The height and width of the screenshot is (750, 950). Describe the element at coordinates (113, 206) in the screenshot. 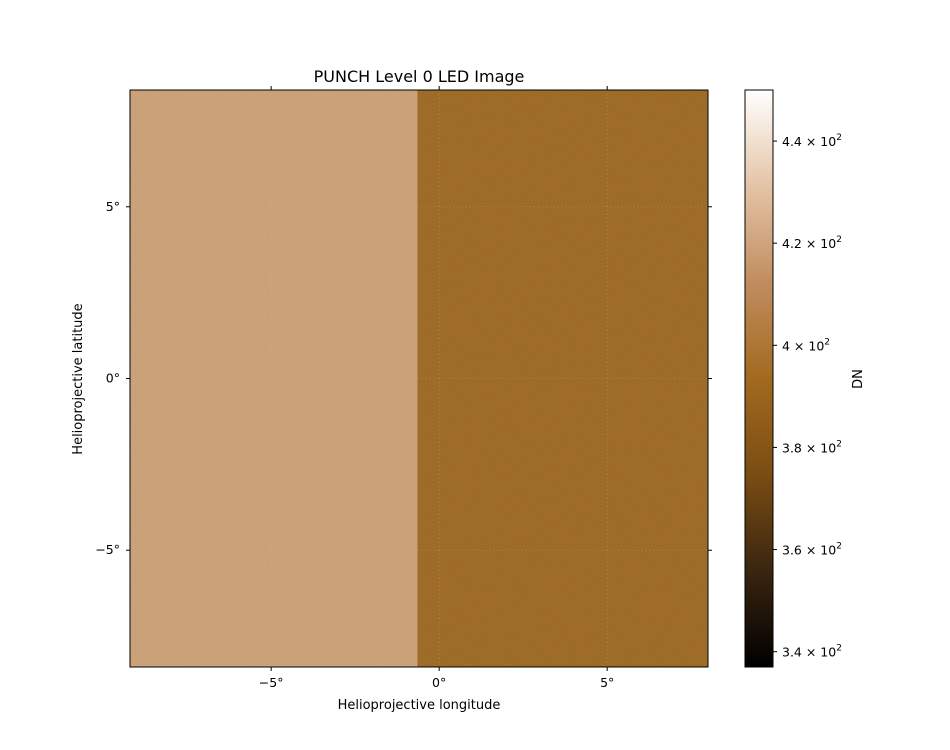

I see `y-tick-label: 5°` at that location.